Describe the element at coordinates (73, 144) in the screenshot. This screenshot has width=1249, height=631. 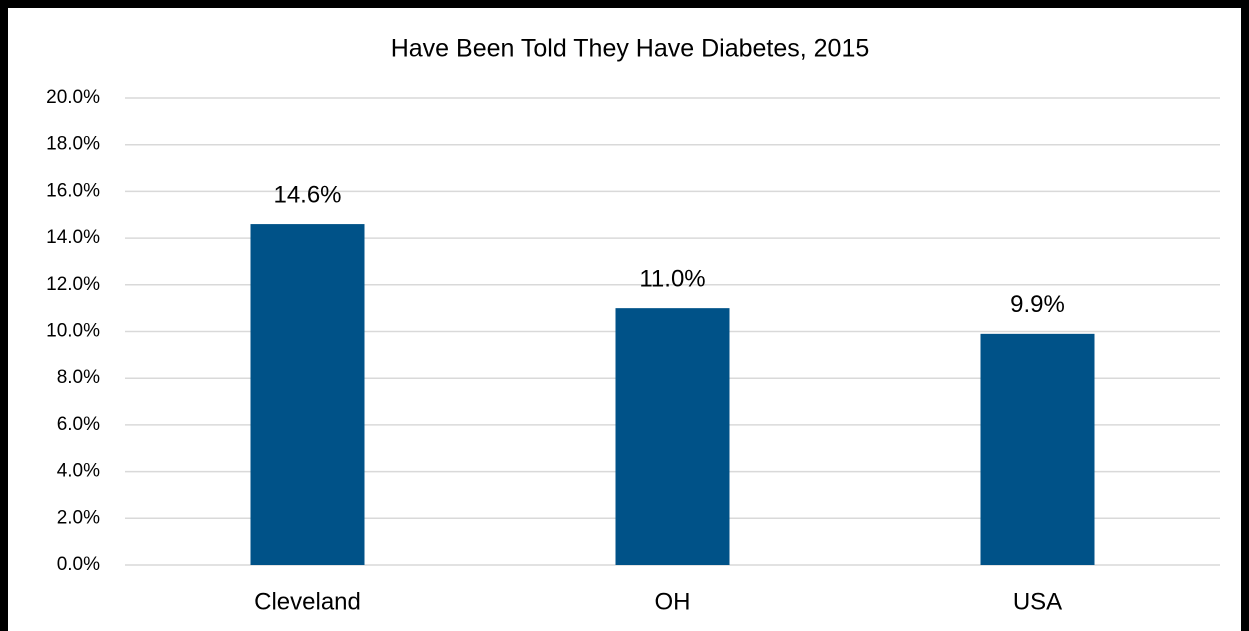
I see `y-tick-label: 18.0%` at that location.